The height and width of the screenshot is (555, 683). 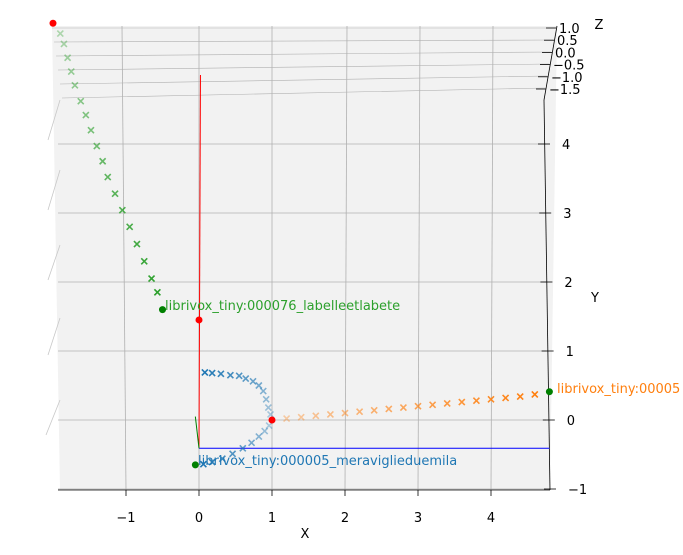 What do you see at coordinates (199, 518) in the screenshot?
I see `x-tick-label: 0` at bounding box center [199, 518].